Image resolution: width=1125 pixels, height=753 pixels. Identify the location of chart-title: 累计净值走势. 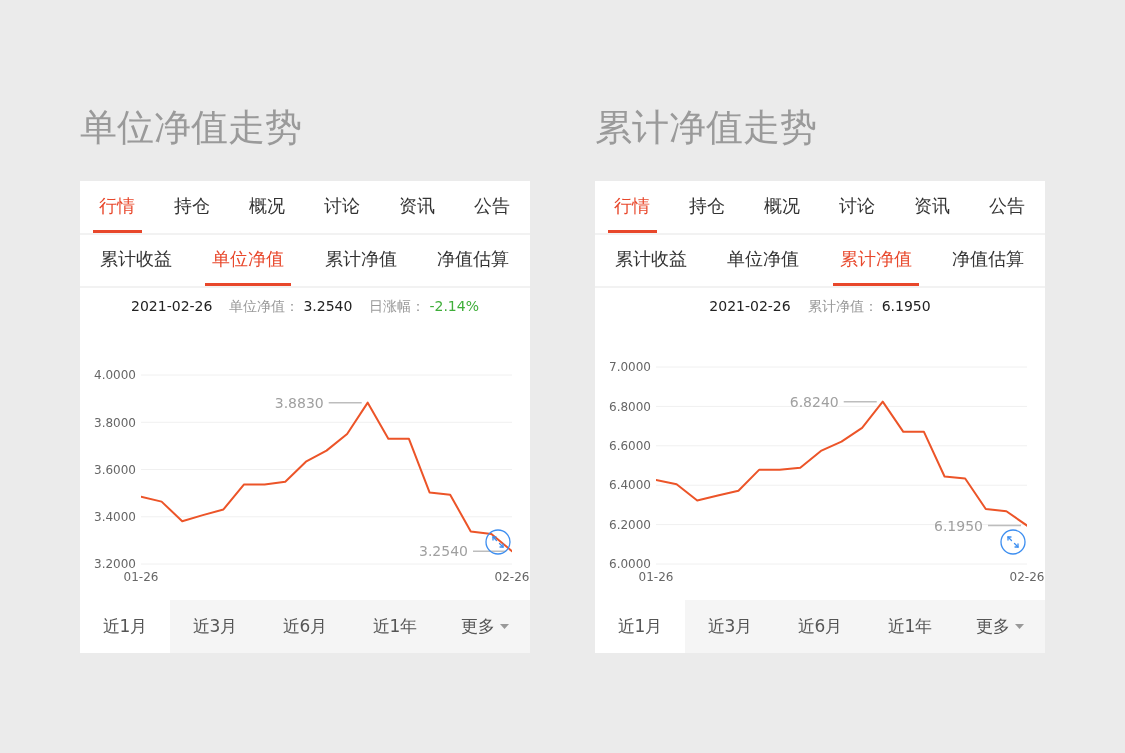
(706, 127).